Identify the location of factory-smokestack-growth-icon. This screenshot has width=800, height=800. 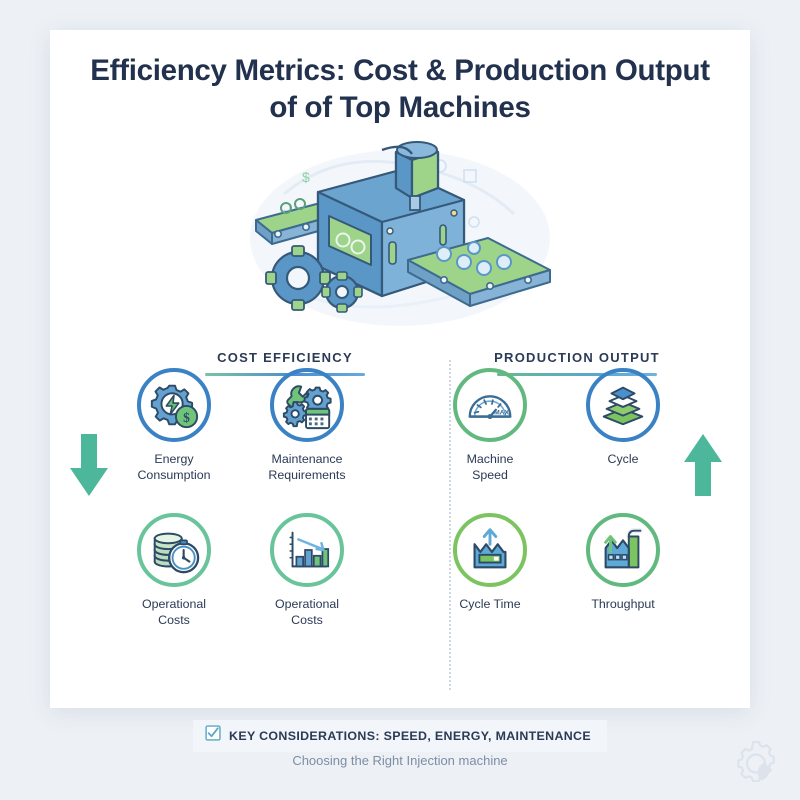
(623, 550).